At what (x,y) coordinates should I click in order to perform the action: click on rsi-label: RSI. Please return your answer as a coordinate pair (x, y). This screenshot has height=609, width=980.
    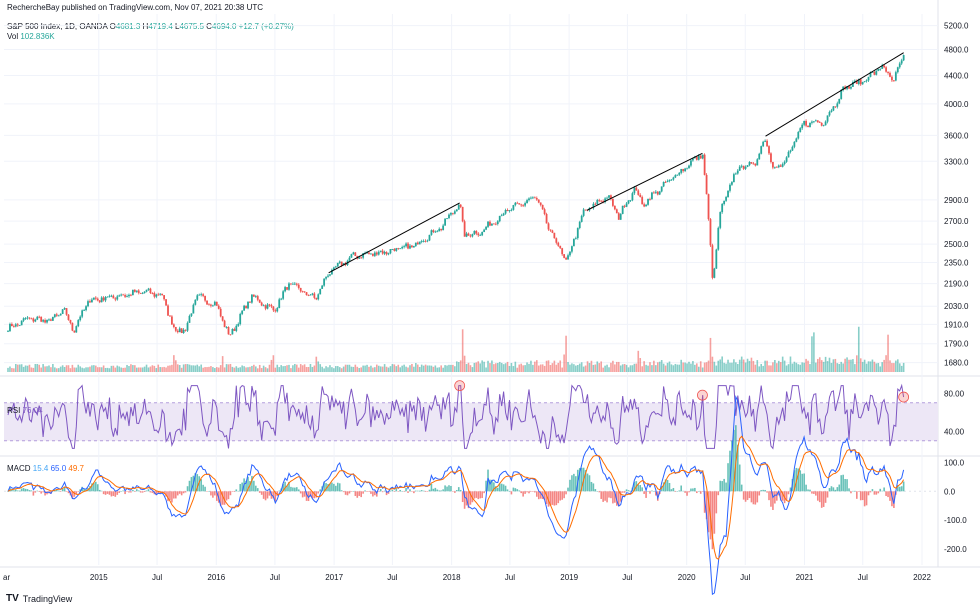
    Looking at the image, I should click on (14, 410).